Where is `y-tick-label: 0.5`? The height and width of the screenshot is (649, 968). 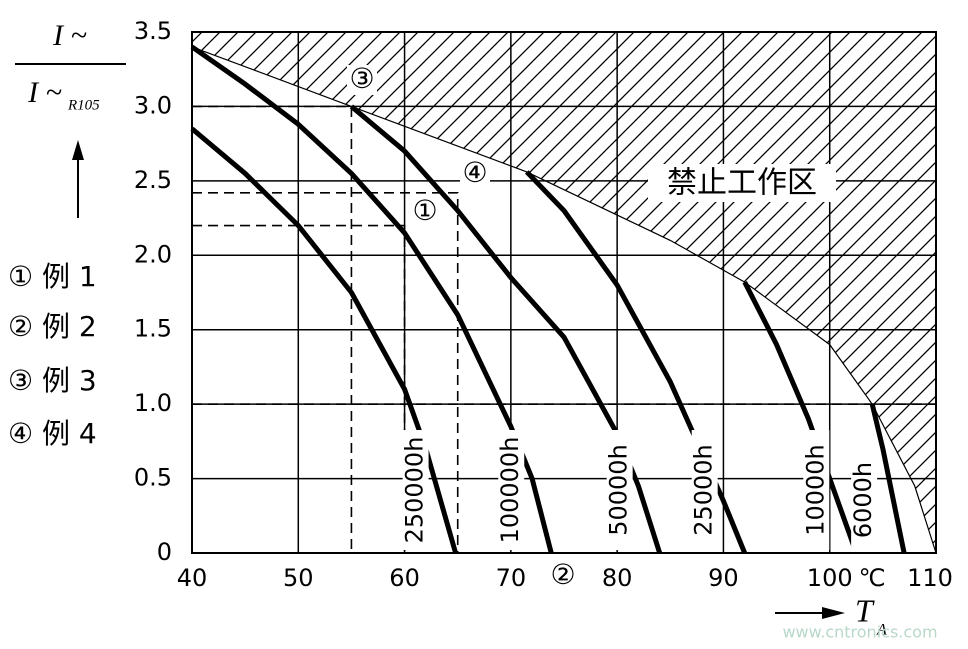 y-tick-label: 0.5 is located at coordinates (153, 478).